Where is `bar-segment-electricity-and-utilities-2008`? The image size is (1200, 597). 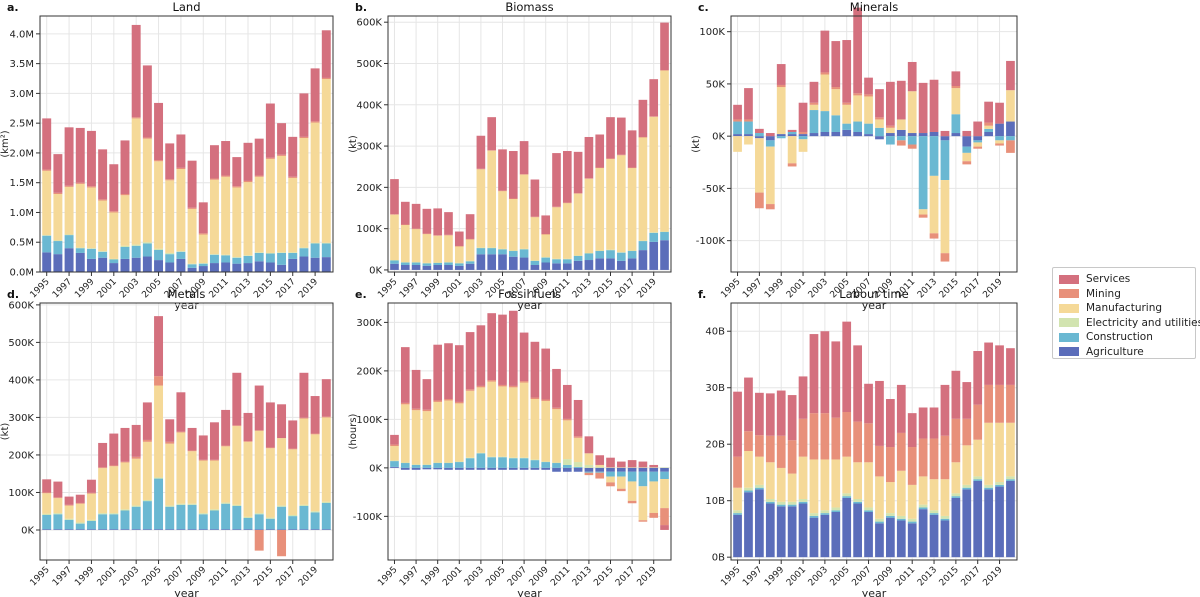
bar-segment-electricity-and-utilities-2008 is located at coordinates (535, 260).